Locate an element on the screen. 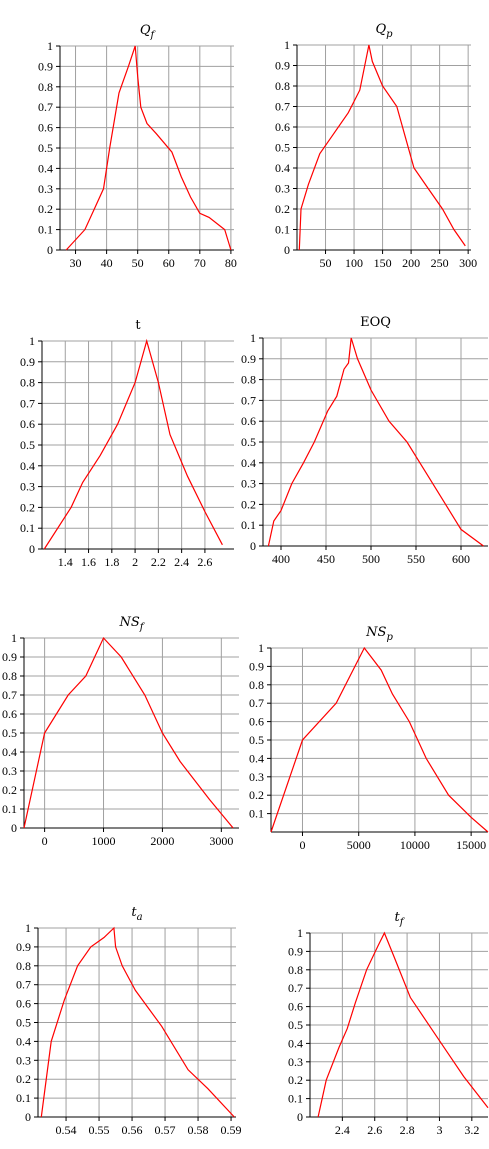 This screenshot has width=489, height=1149. x-tick-label: 150 is located at coordinates (383, 263).